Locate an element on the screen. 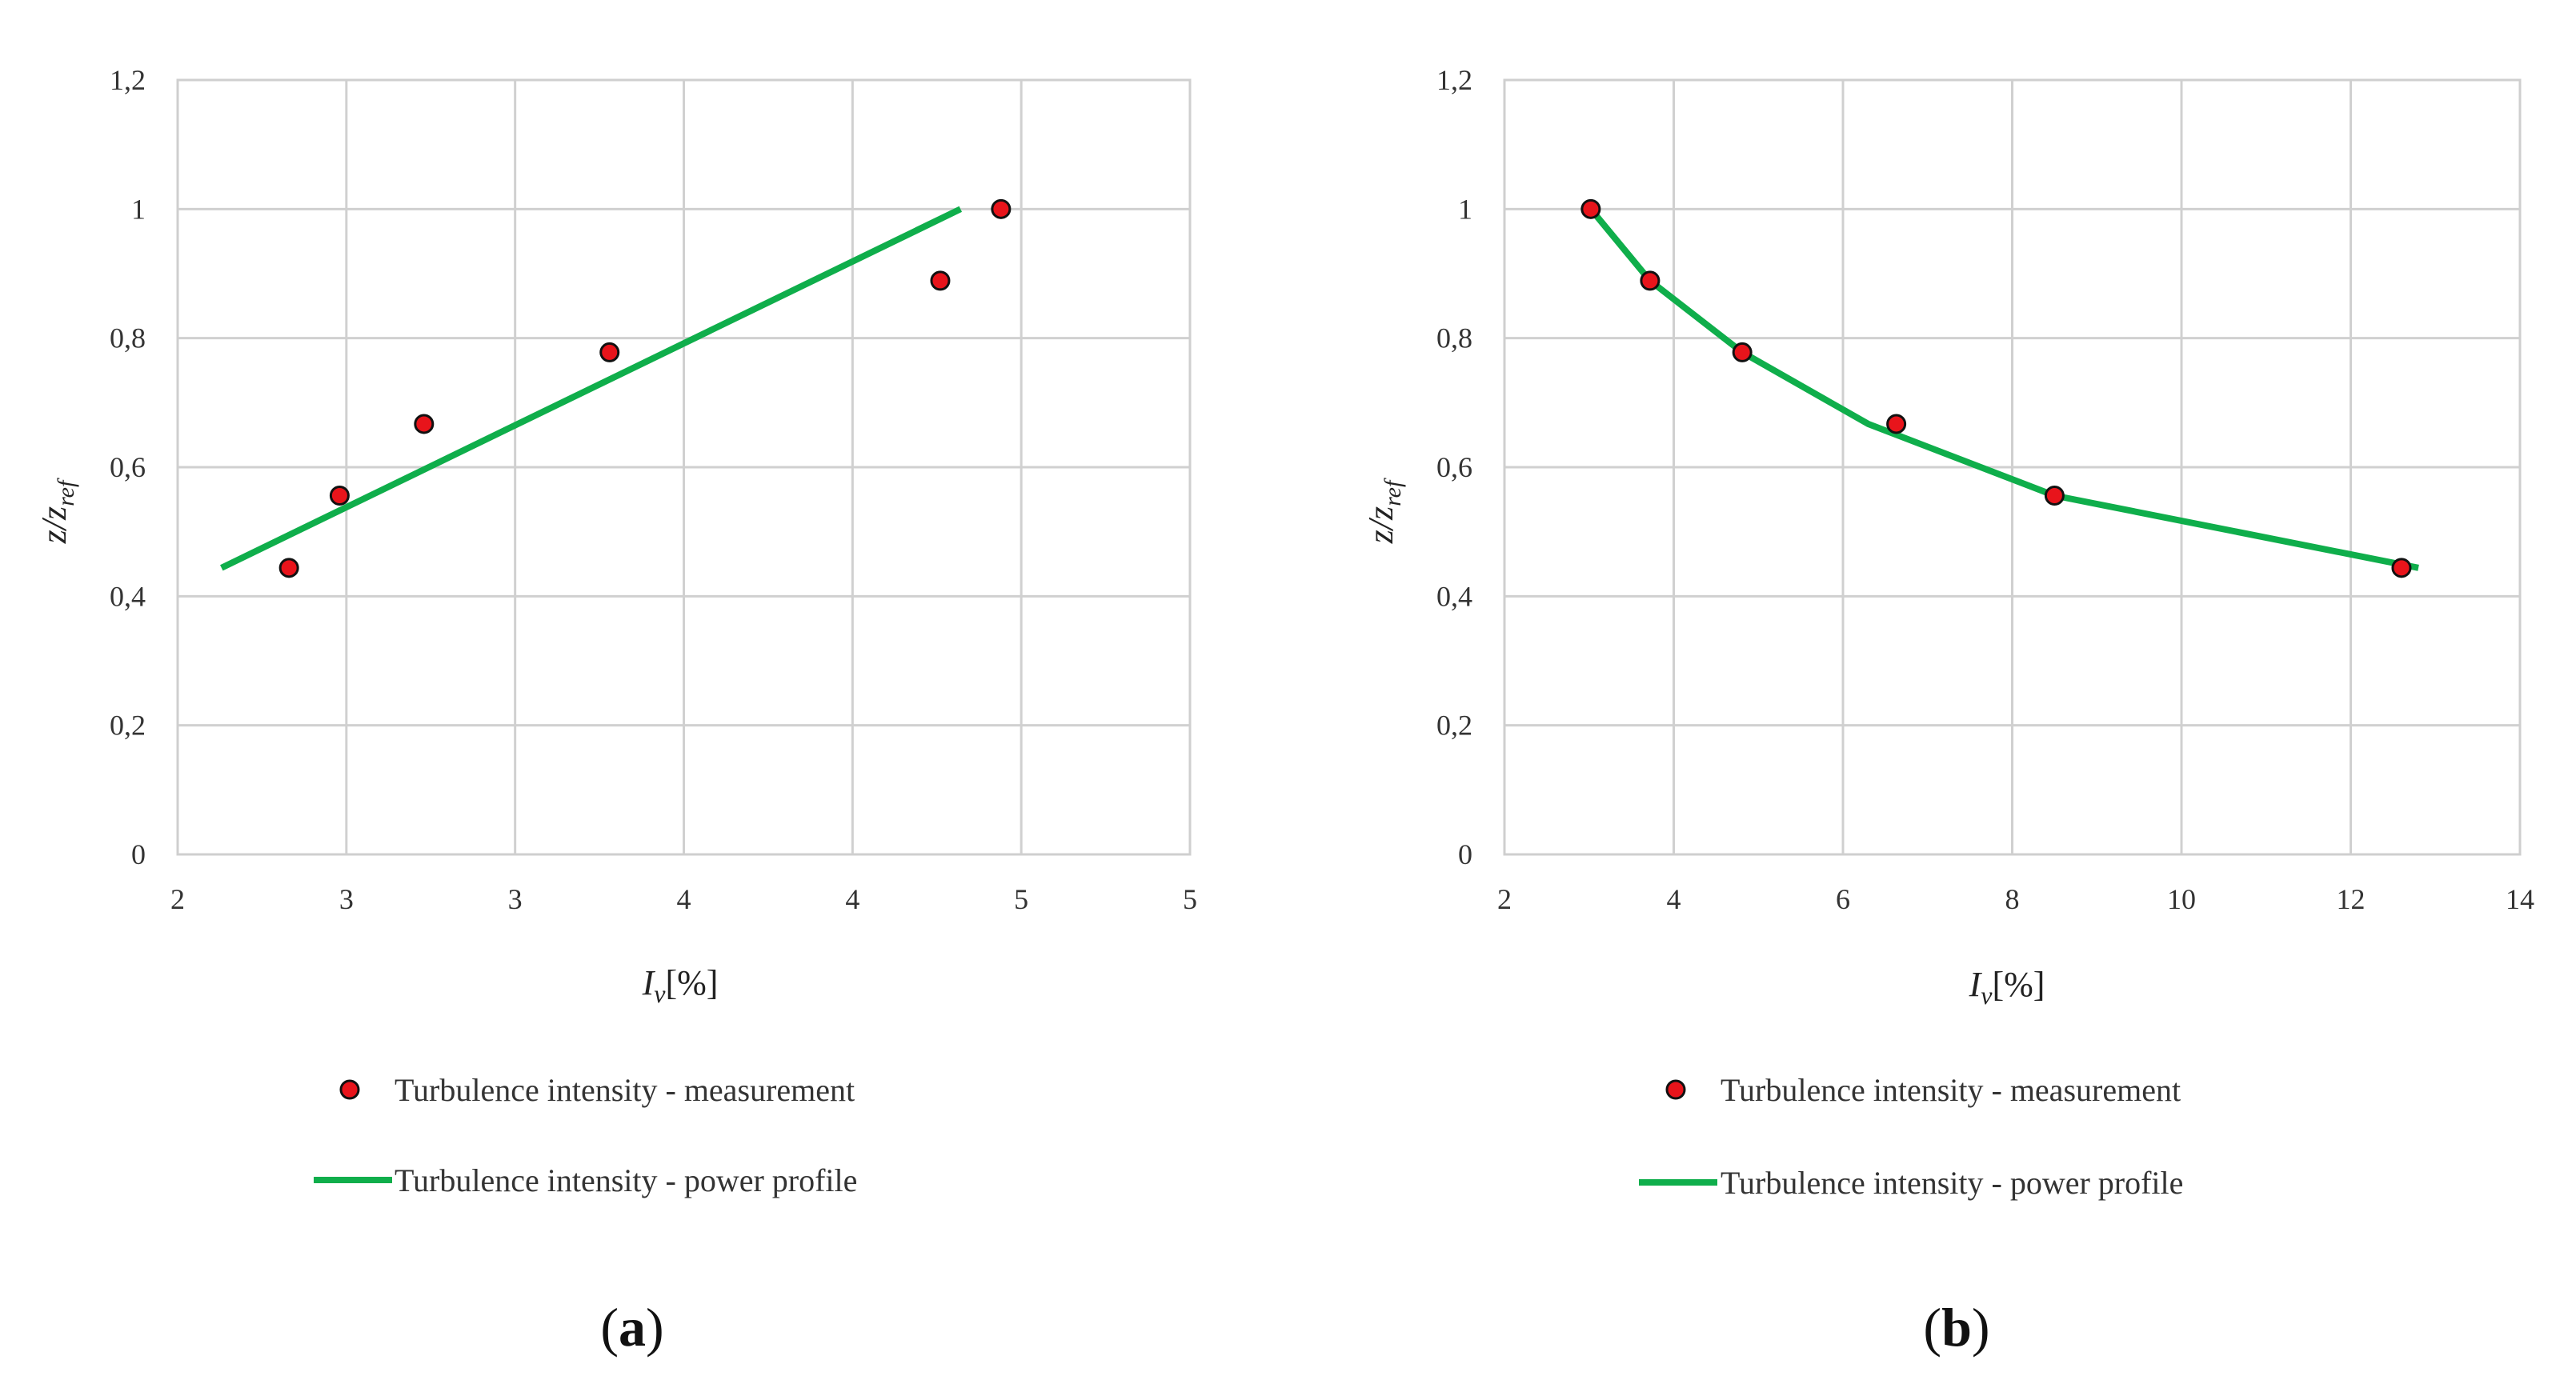 This screenshot has width=2576, height=1388. x-tick-label: 12 is located at coordinates (2351, 899).